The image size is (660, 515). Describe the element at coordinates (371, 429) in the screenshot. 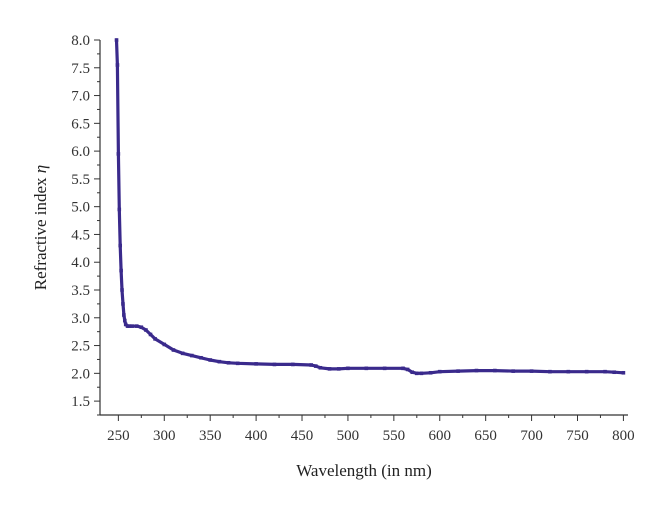

I see `x-axis-ticks: 250 300 350 400 450 500 550 600 650 700 750 800` at that location.